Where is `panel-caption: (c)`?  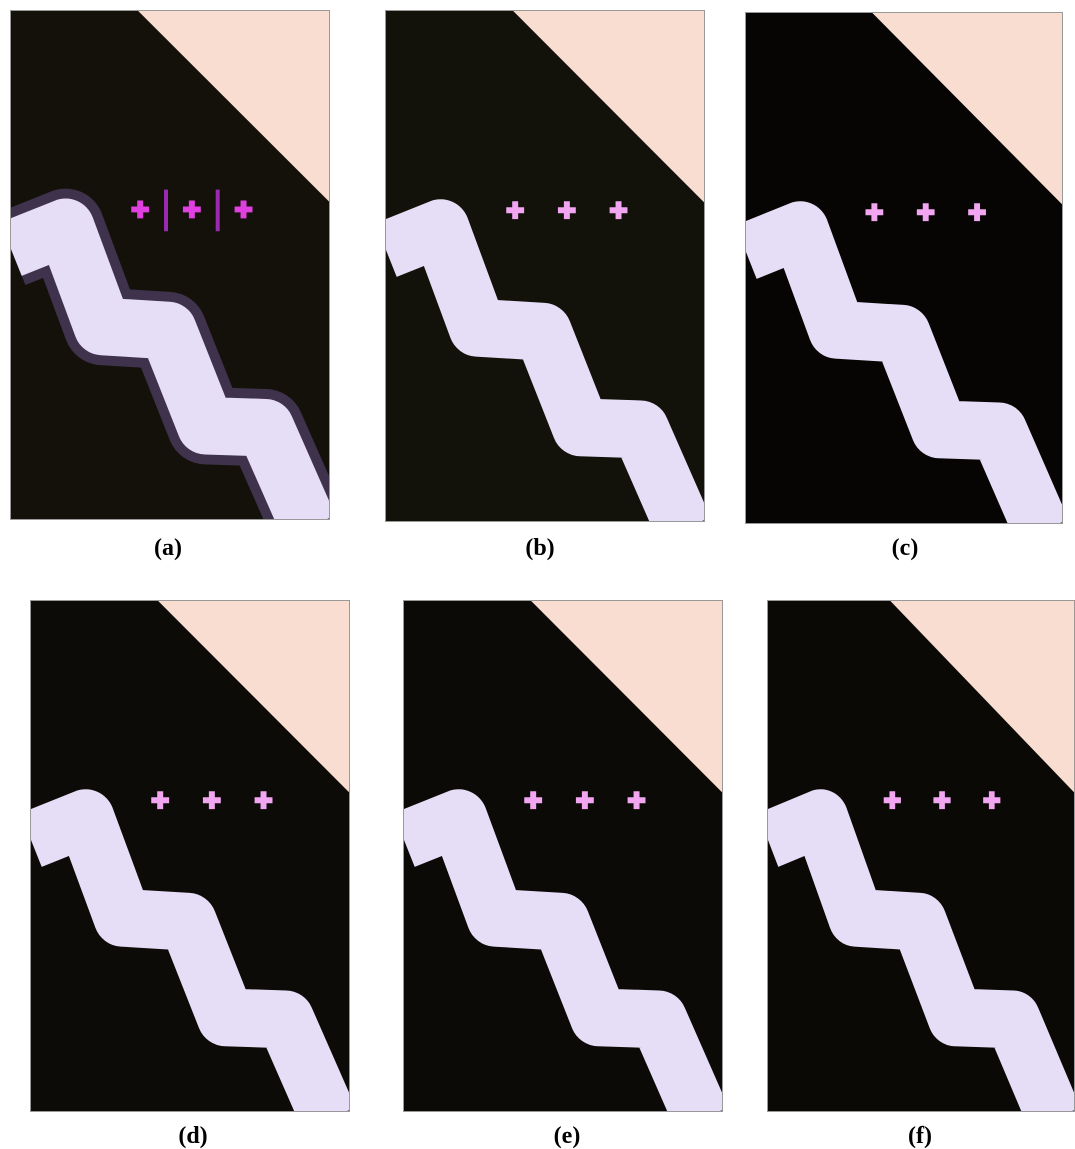
panel-caption: (c) is located at coordinates (905, 548).